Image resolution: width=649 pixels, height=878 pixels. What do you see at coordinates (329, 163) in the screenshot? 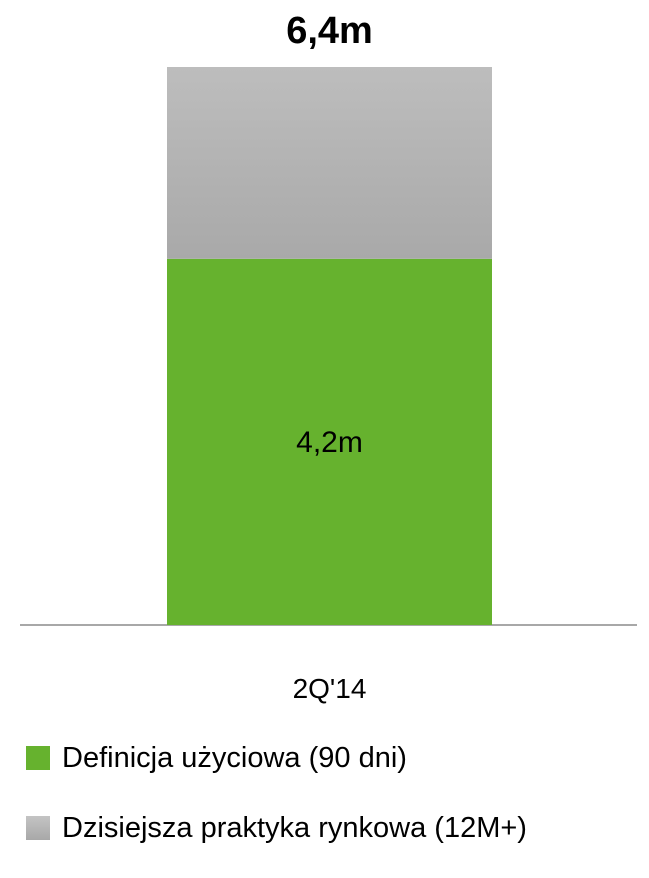
I see `bar-segment-praktyka` at bounding box center [329, 163].